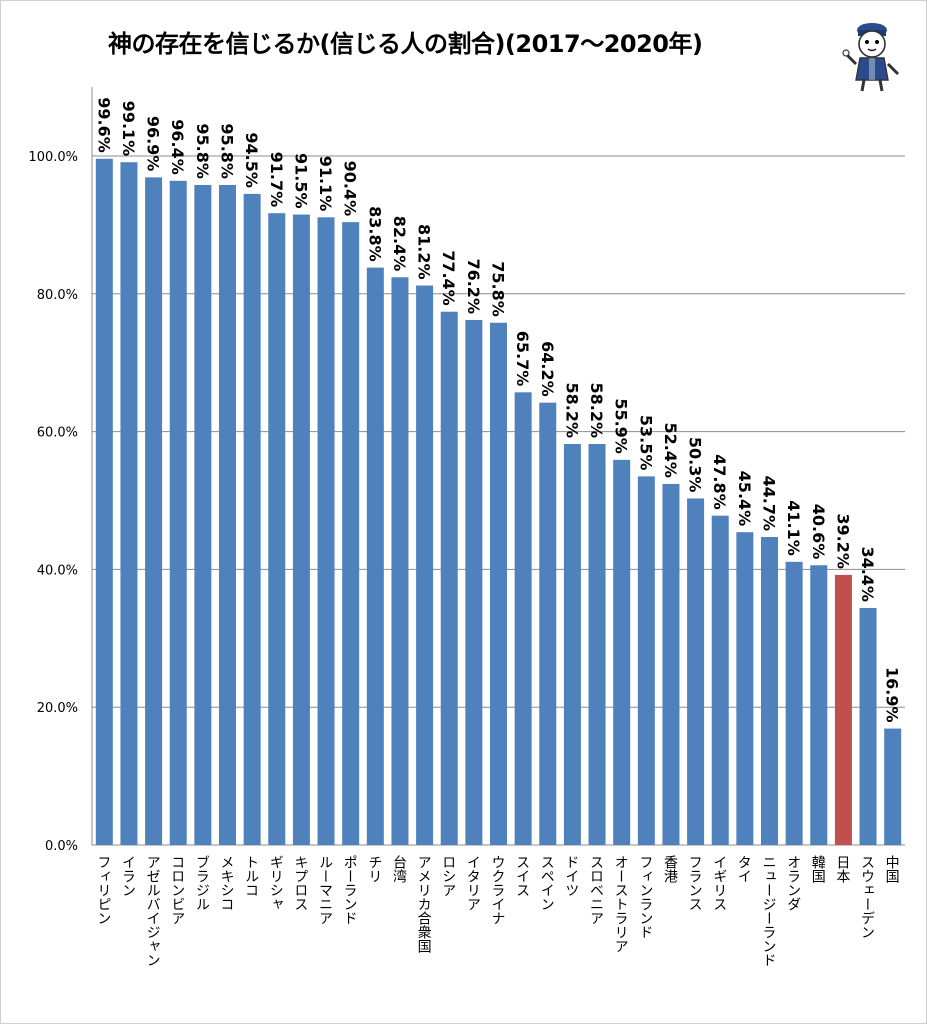 The image size is (927, 1024). I want to click on x-tick-label: ニュージーランド, so click(769, 911).